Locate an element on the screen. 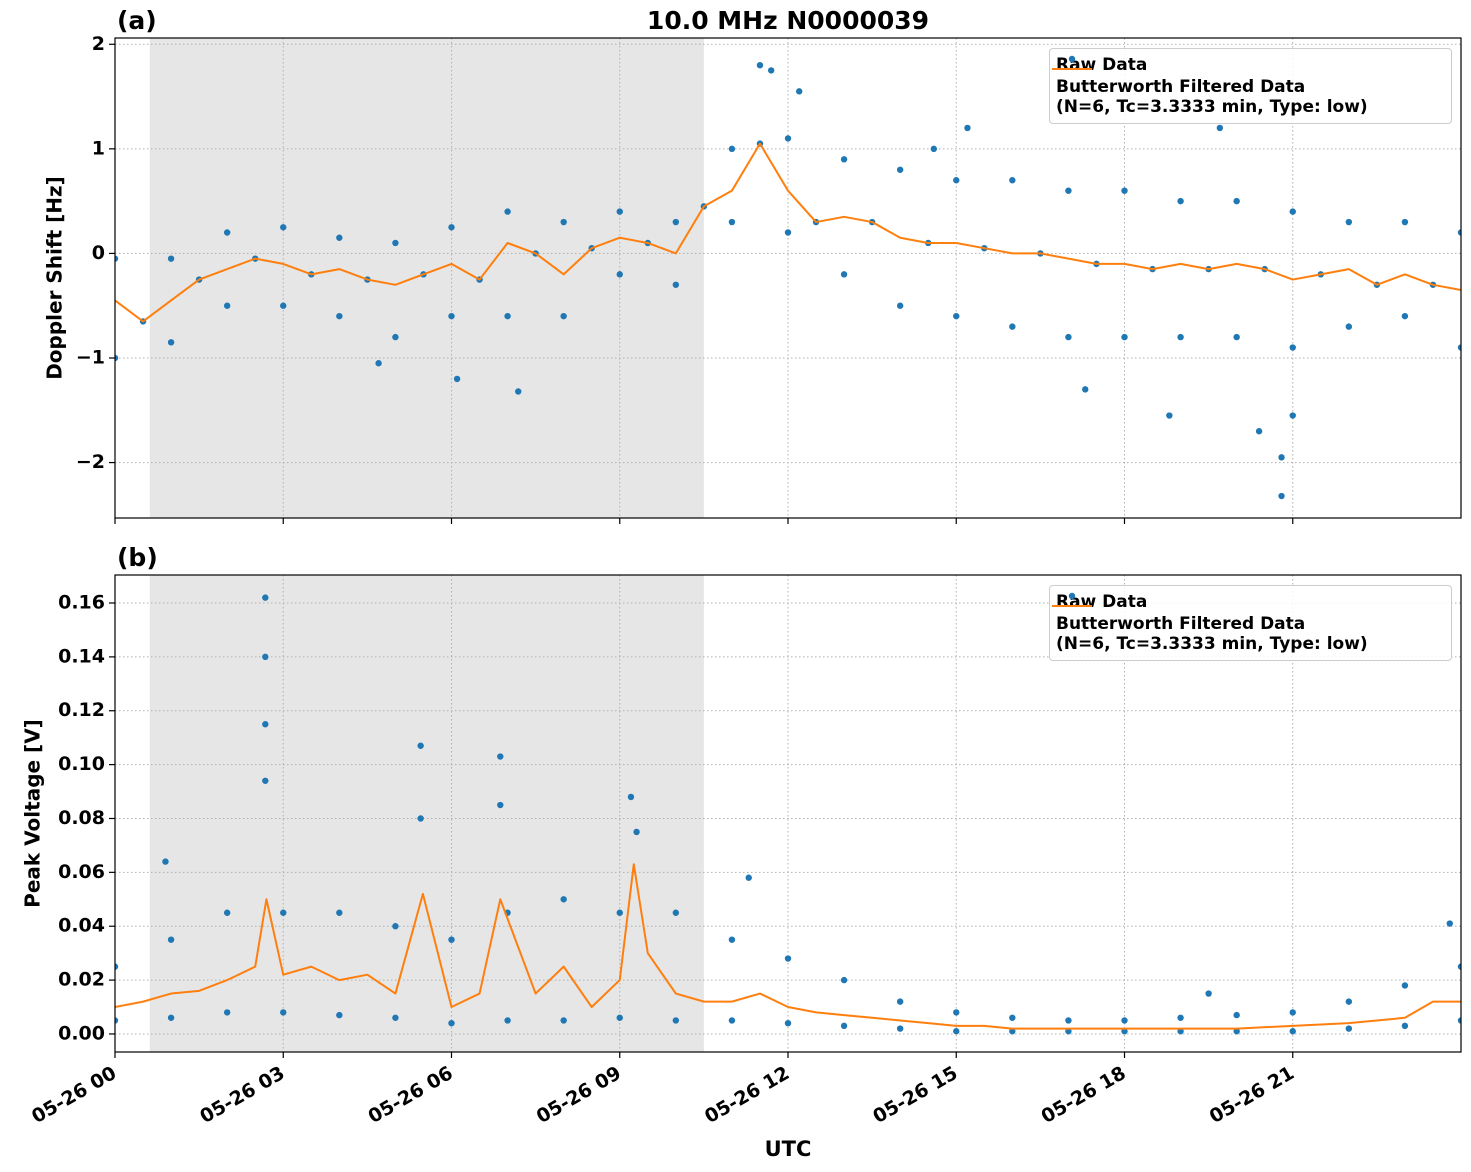 Image resolution: width=1471 pixels, height=1172 pixels. x-tick-label: 05-26 09 is located at coordinates (579, 1095).